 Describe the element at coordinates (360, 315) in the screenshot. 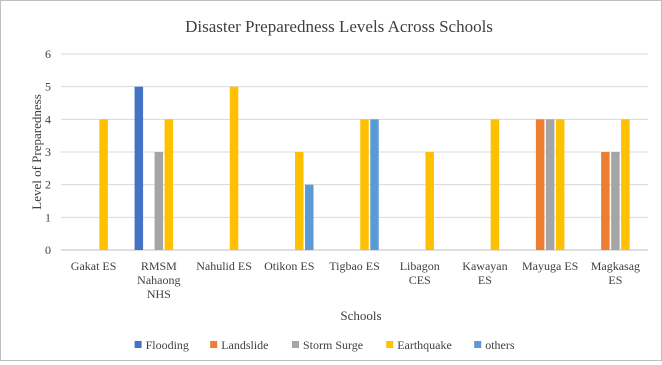

I see `x-axis-label: Schools` at that location.